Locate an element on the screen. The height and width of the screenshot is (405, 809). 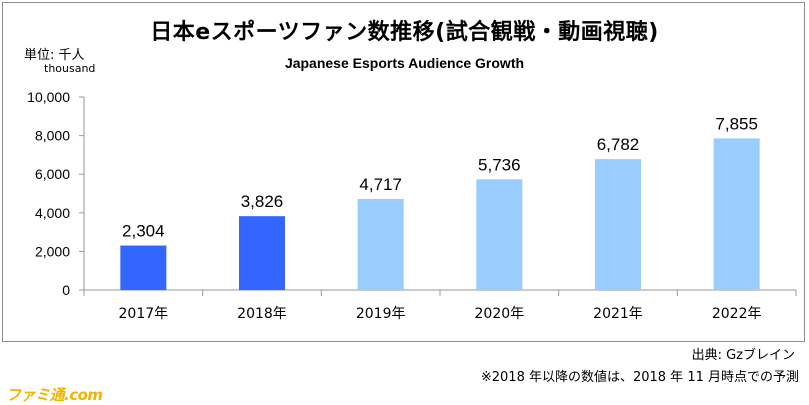
source-note: 出典: Gzブレイン is located at coordinates (743, 355).